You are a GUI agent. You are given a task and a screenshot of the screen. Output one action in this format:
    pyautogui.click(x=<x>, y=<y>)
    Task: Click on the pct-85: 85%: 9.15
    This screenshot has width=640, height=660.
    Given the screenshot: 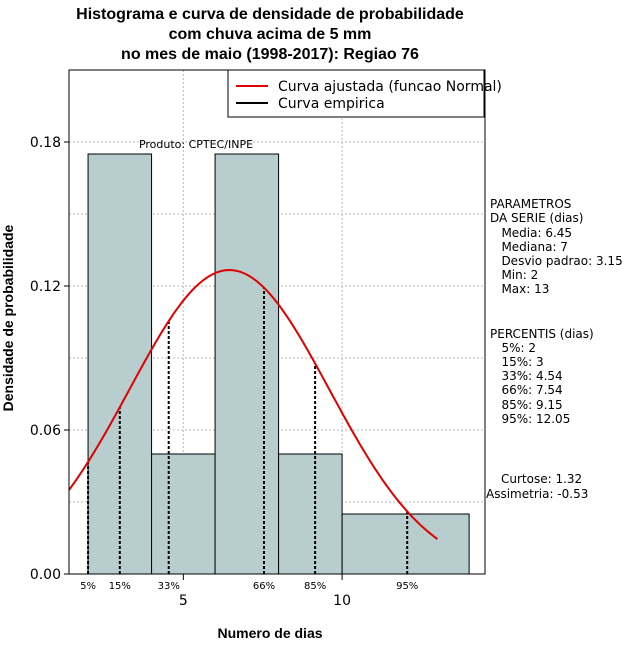 What is the action you would take?
    pyautogui.click(x=526, y=405)
    